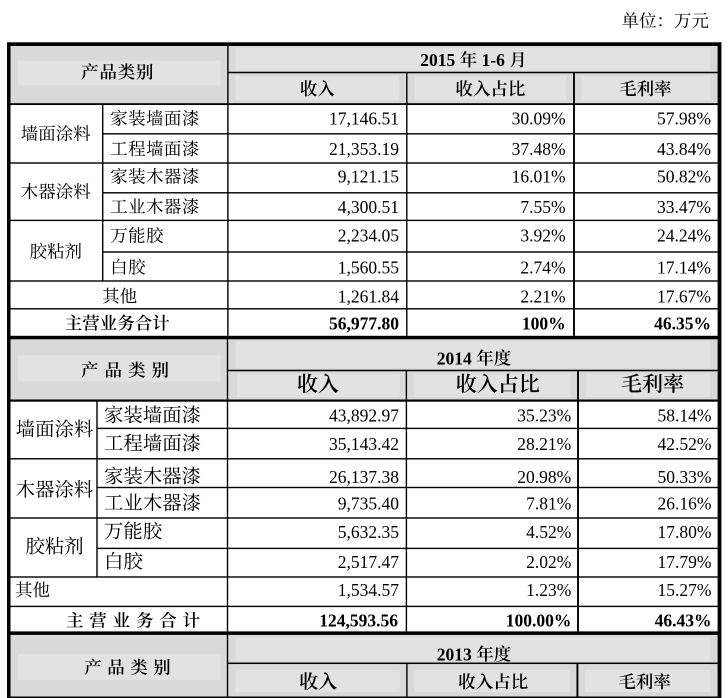 The width and height of the screenshot is (728, 698). What do you see at coordinates (685, 532) in the screenshot?
I see `svg-text: 17.80%` at bounding box center [685, 532].